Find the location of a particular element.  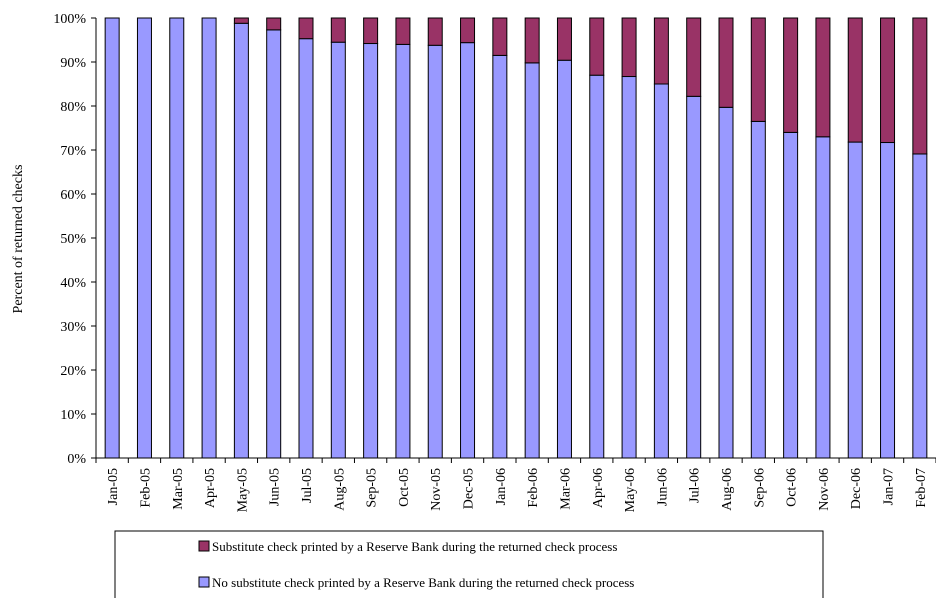

x-tick-label: Jun-05 is located at coordinates (275, 487).